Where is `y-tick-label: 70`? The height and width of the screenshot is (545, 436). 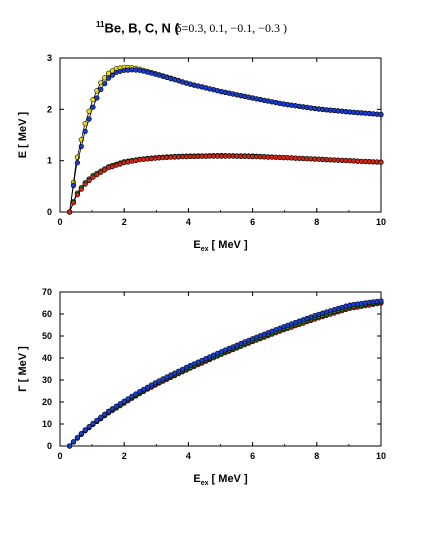 y-tick-label: 70 is located at coordinates (47, 292).